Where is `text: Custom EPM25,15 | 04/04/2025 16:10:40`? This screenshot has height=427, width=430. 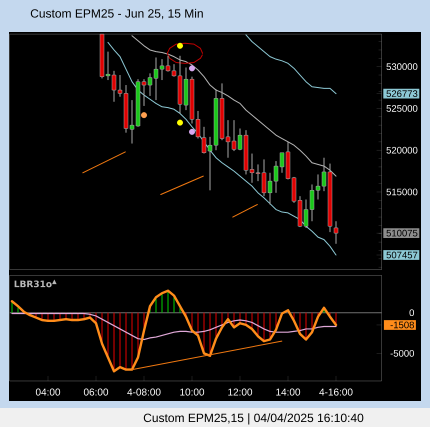
text: Custom EPM25,15 | 04/04/2025 16:10:40 is located at coordinates (254, 419).